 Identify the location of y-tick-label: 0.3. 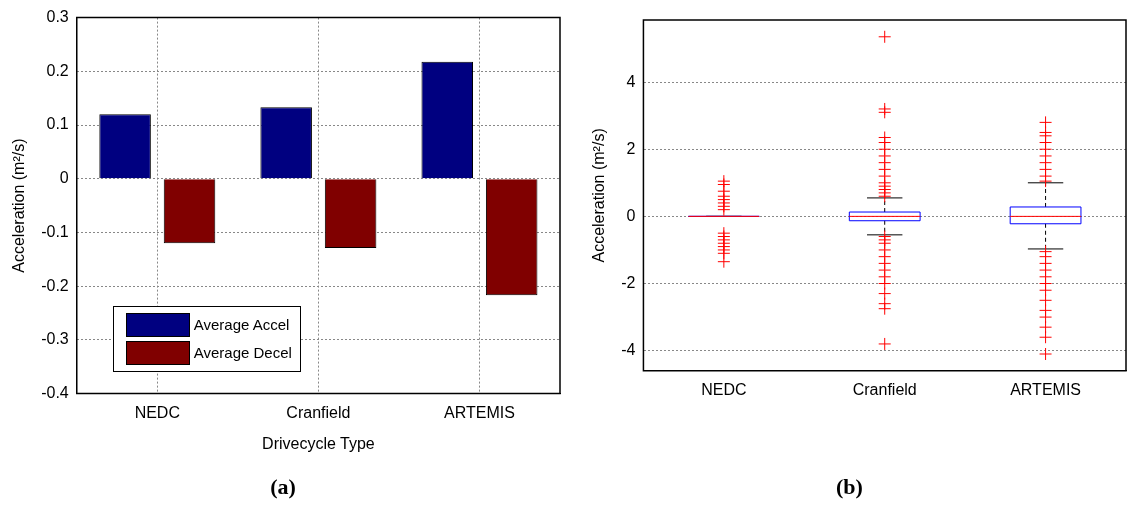
(57, 17).